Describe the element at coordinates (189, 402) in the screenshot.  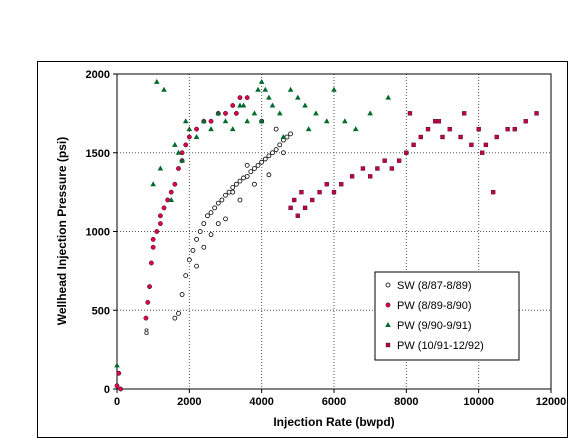
I see `x-tick-label: 2000` at that location.